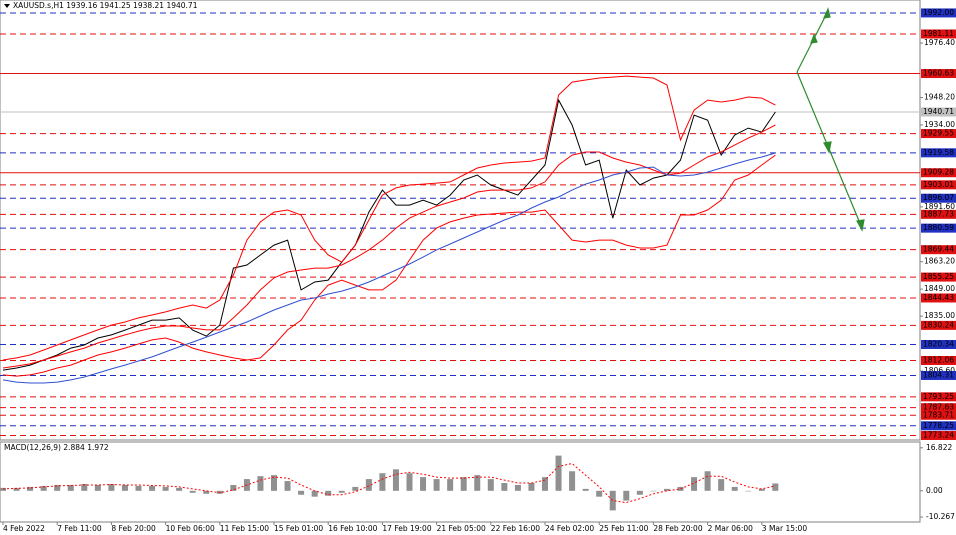  Describe the element at coordinates (389, 483) in the screenshot. I see `series-line` at that location.